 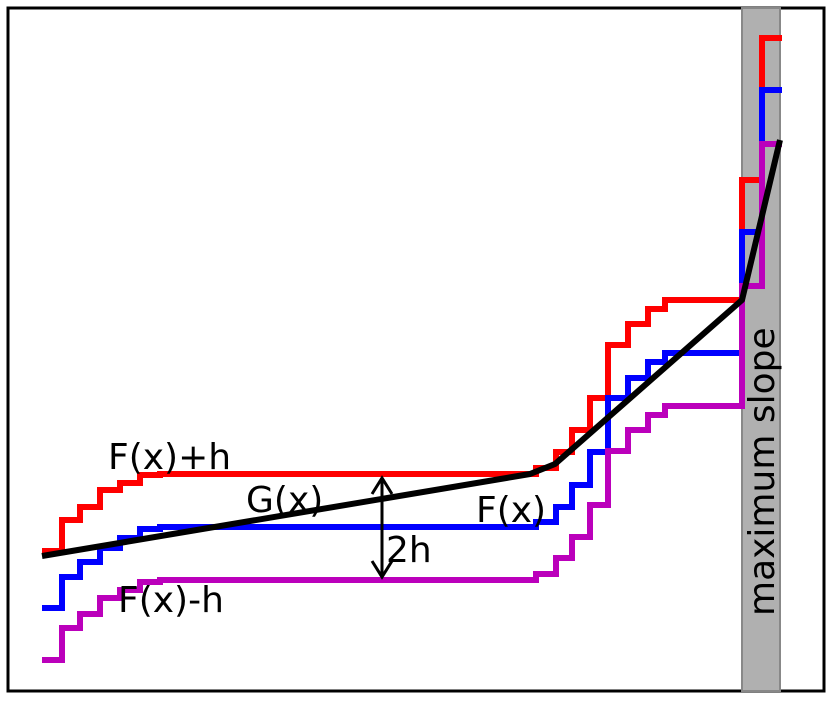 I want to click on two-h-arrow, so click(x=382, y=527).